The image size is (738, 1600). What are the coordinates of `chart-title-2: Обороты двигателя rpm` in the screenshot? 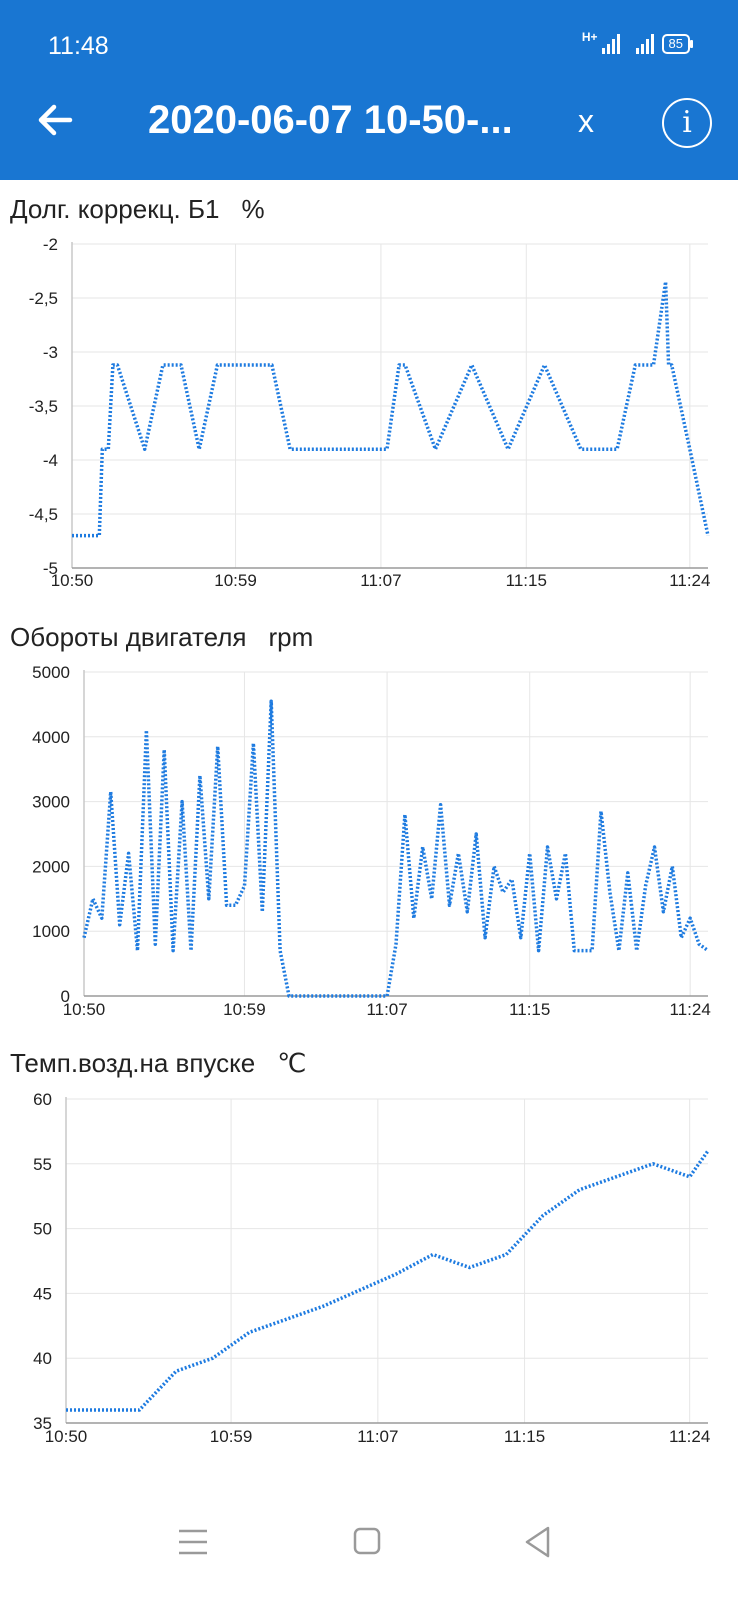 It's located at (161, 637).